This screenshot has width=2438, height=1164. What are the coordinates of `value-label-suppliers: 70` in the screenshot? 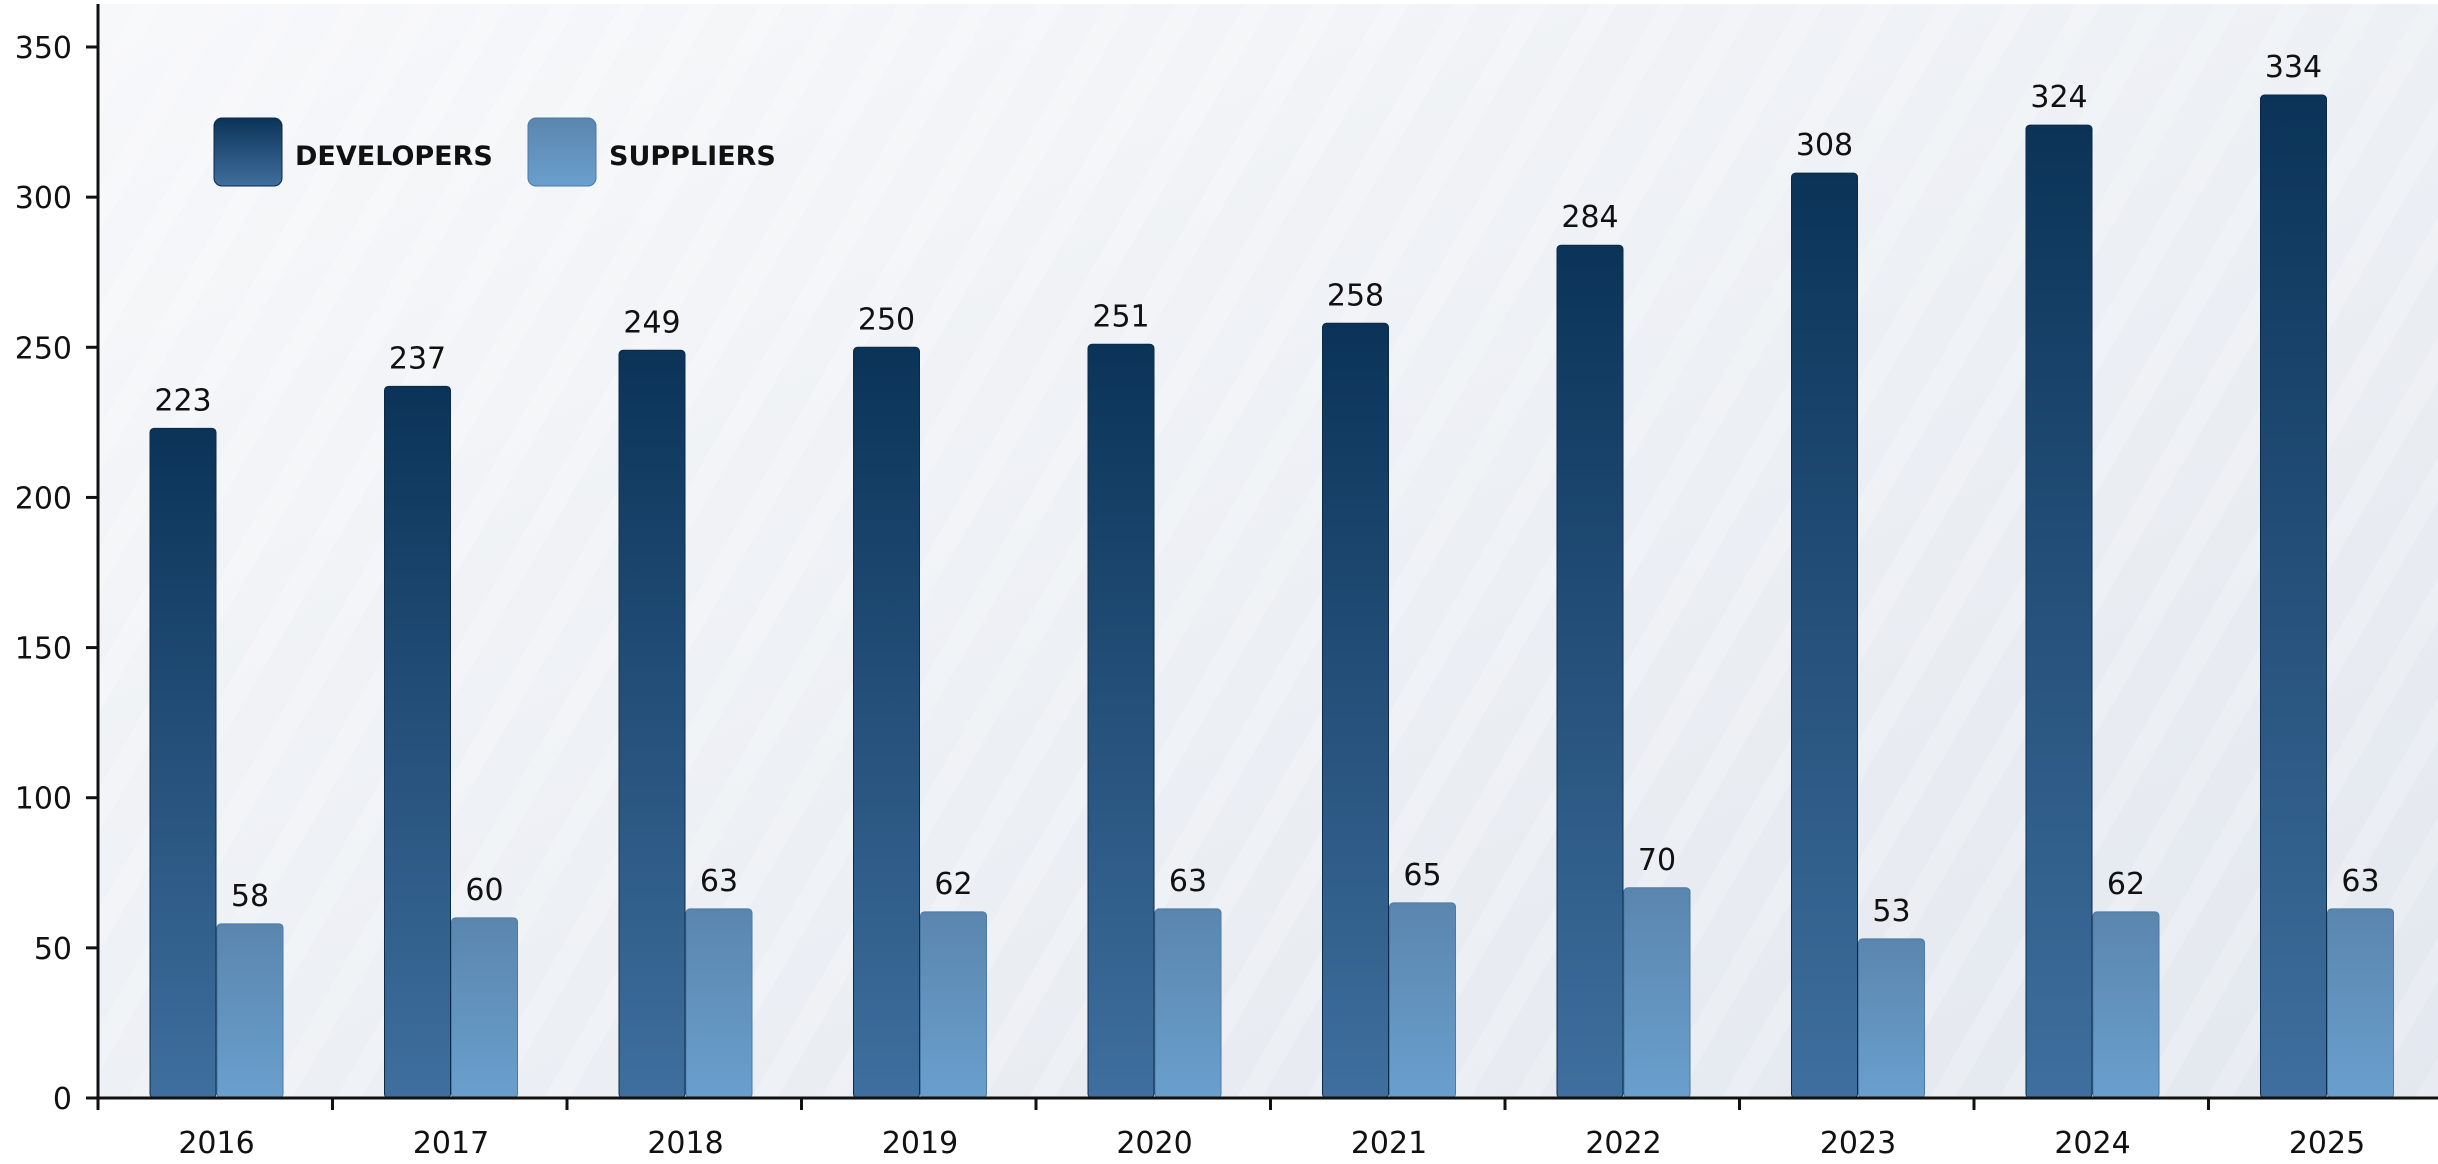 It's located at (1657, 860).